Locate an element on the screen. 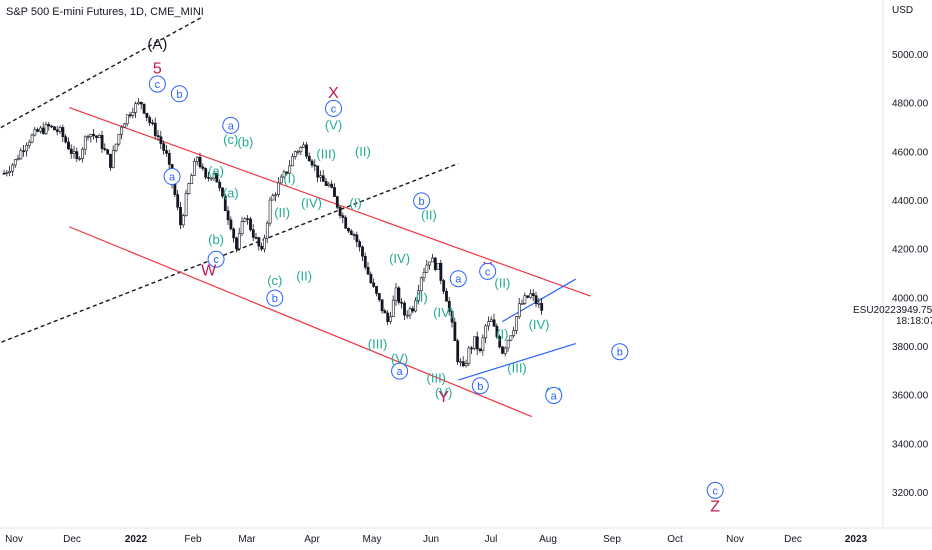 The width and height of the screenshot is (932, 550). price-tick-label: 4800.00 is located at coordinates (910, 104).